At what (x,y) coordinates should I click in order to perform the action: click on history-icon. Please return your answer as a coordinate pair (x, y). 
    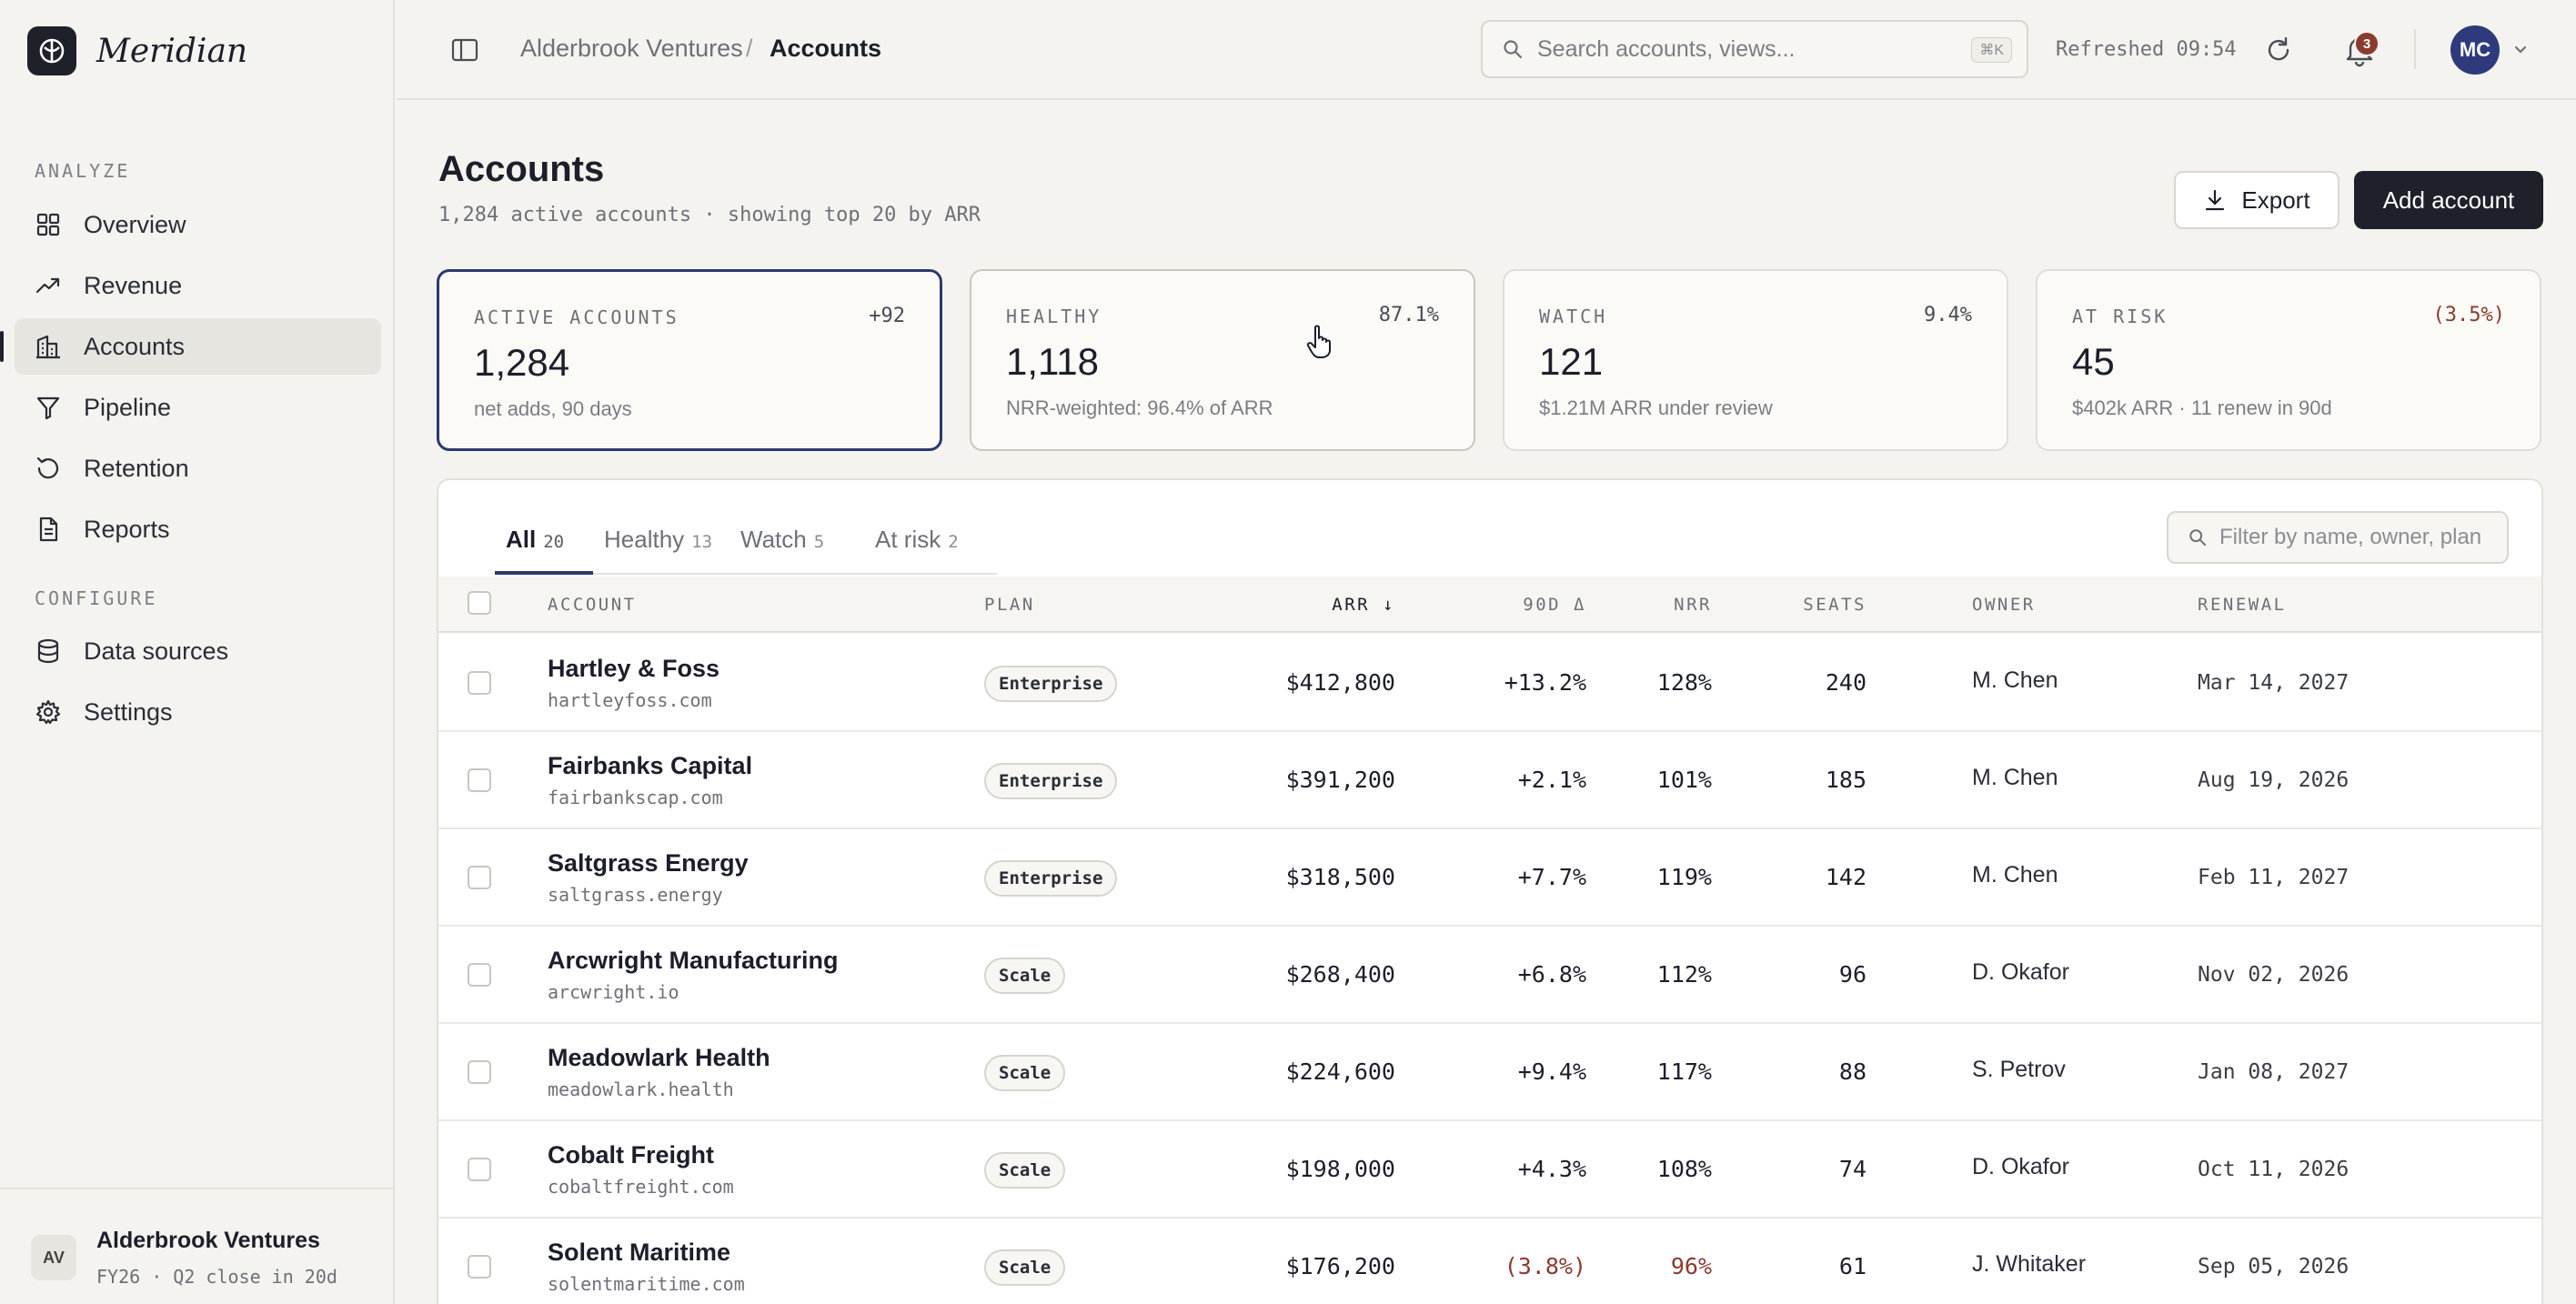
    Looking at the image, I should click on (47, 468).